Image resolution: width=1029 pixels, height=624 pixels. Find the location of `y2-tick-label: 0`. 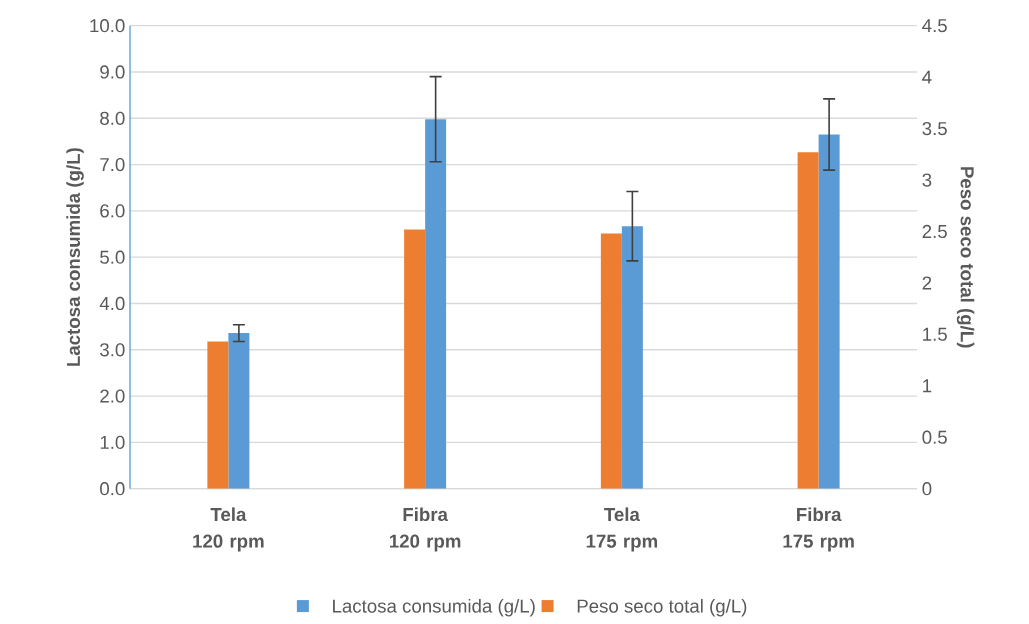

y2-tick-label: 0 is located at coordinates (927, 489).